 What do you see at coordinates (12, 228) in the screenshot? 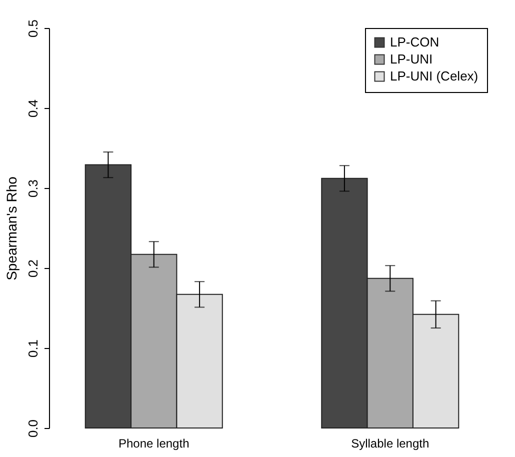
I see `y-axis-title: Spearman's Rho` at bounding box center [12, 228].